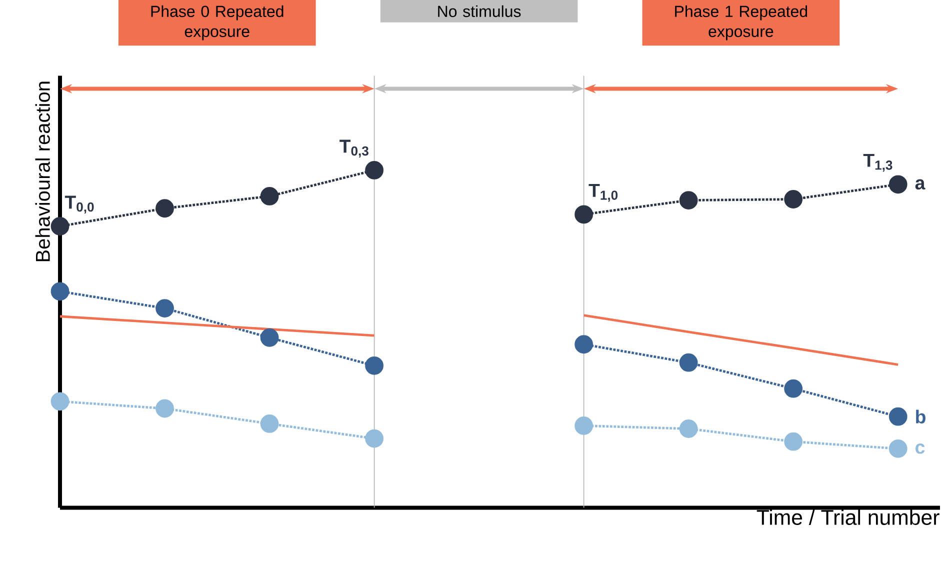  Describe the element at coordinates (741, 22) in the screenshot. I see `text: Phase 1 Repeated exposure` at that location.